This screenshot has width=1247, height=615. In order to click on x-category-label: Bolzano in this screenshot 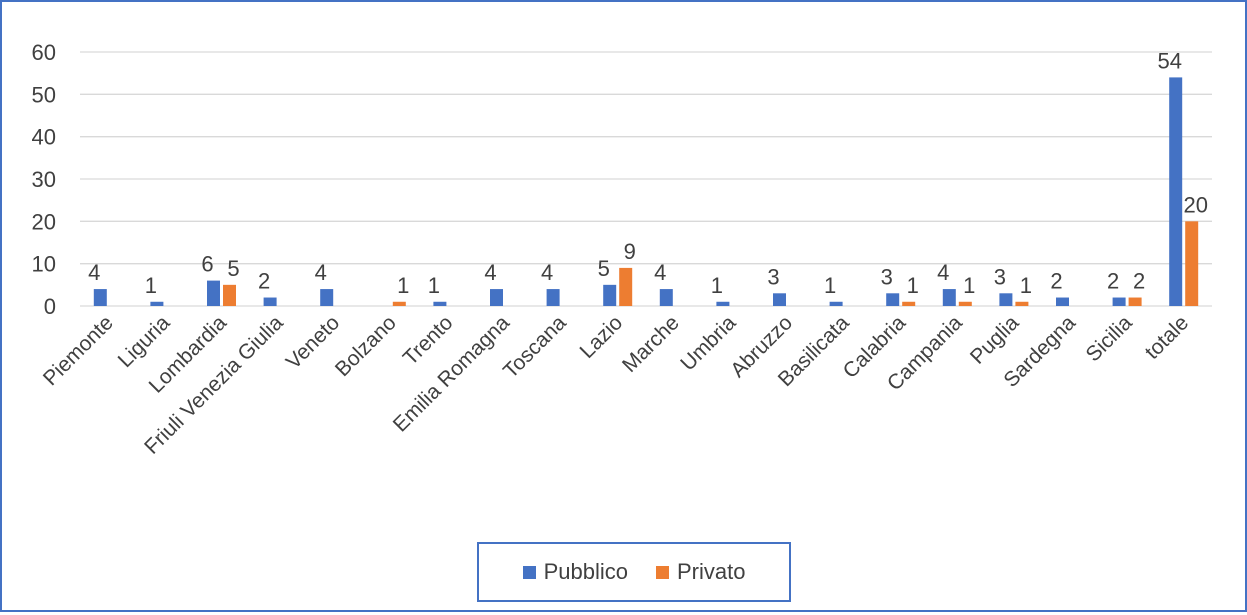, I will do `click(366, 346)`.